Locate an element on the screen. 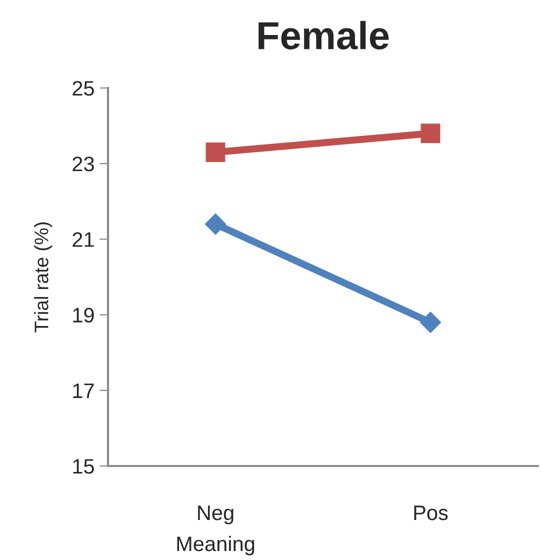 Image resolution: width=542 pixels, height=560 pixels. y-tick-label: 21 is located at coordinates (83, 239).